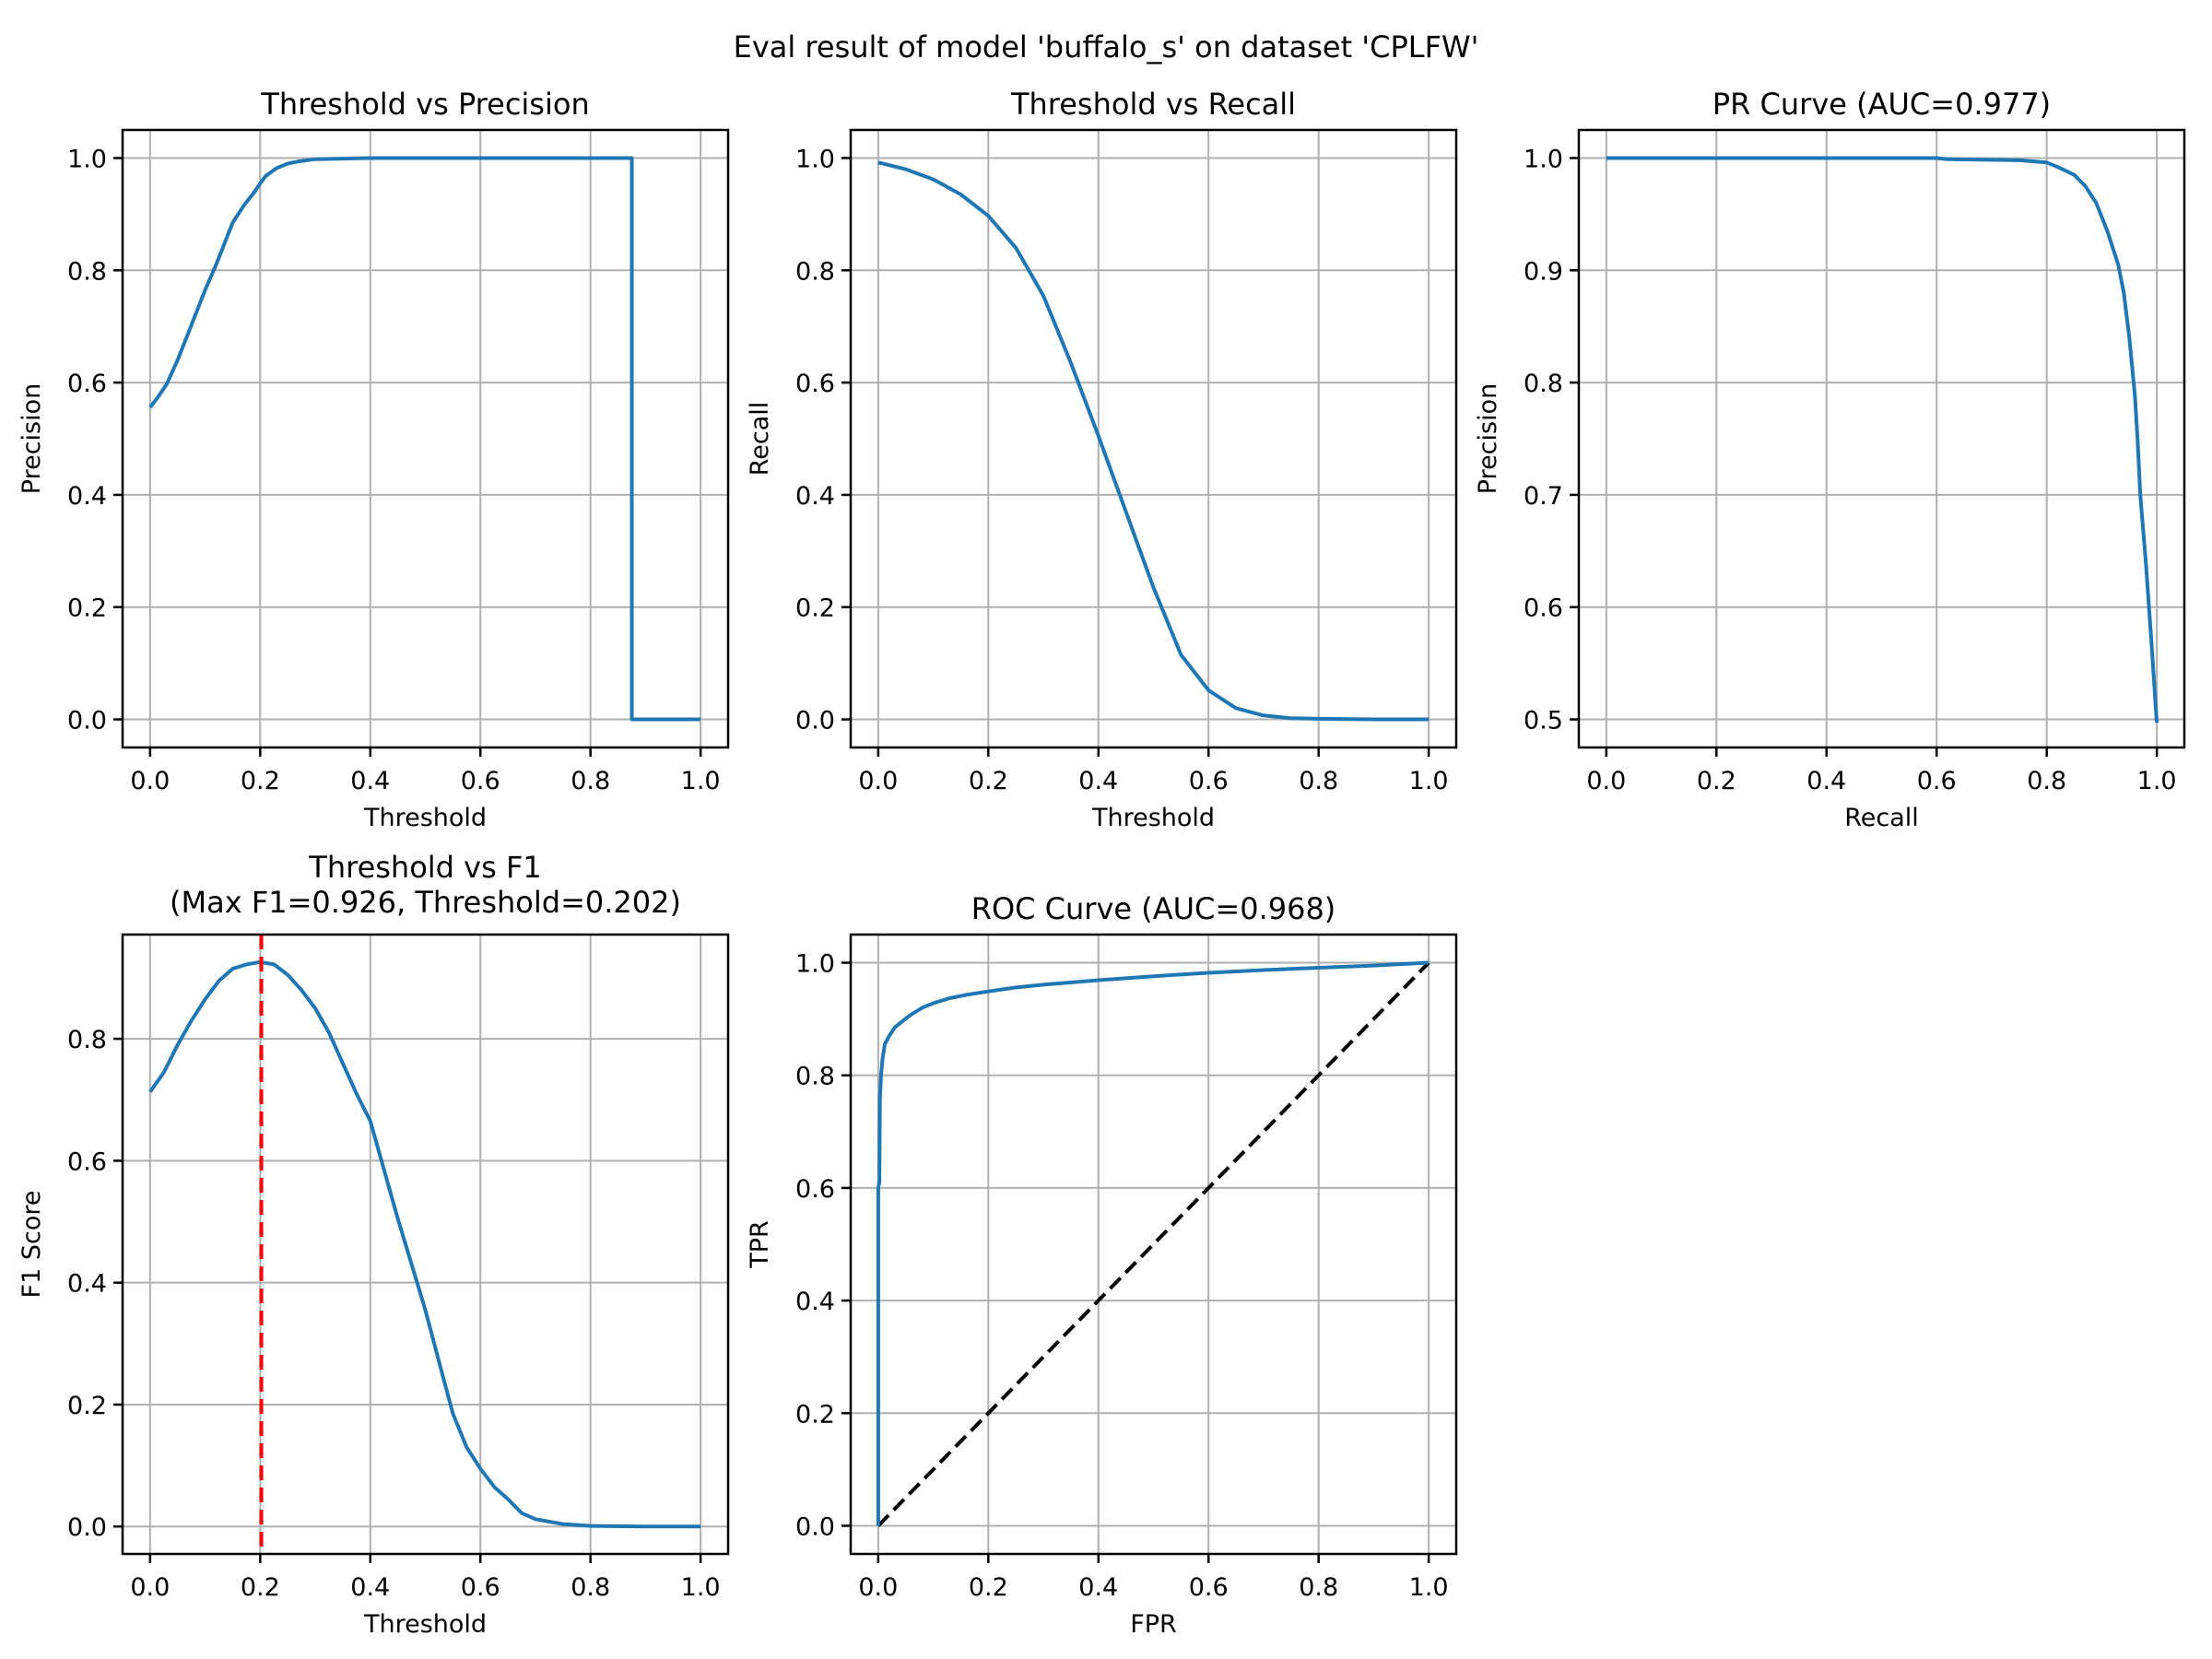 The height and width of the screenshot is (1659, 2212). What do you see at coordinates (424, 104) in the screenshot?
I see `axes-title: Threshold vs Precision` at bounding box center [424, 104].